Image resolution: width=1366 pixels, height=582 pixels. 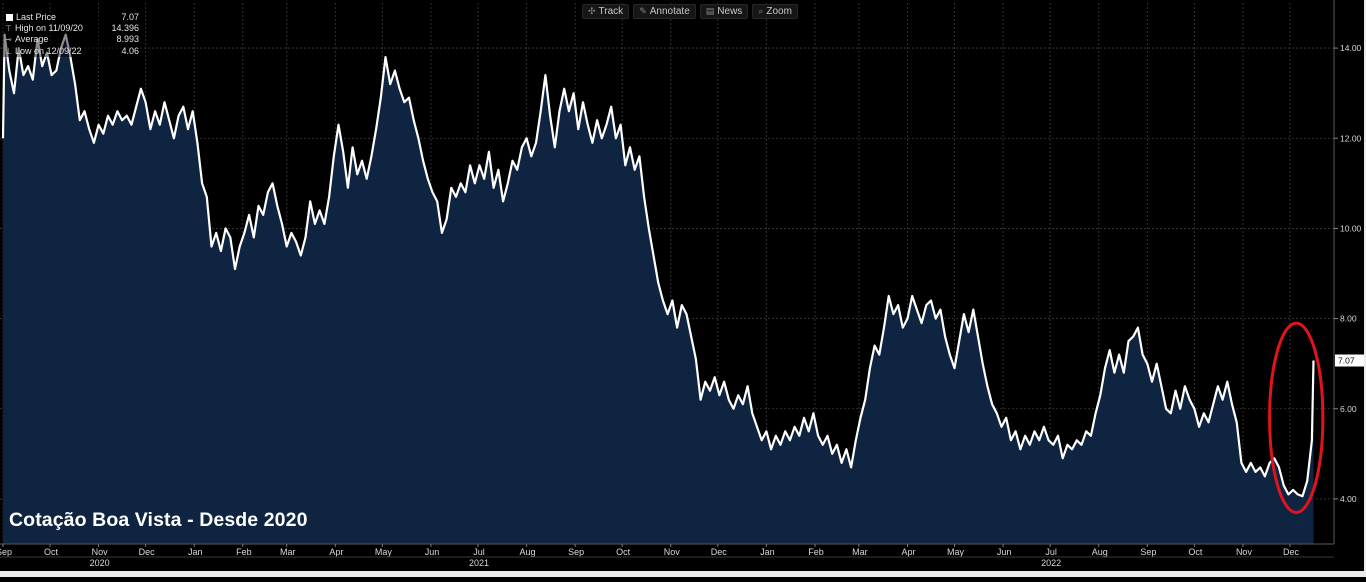 I want to click on zoom-label: Zoom, so click(x=779, y=11).